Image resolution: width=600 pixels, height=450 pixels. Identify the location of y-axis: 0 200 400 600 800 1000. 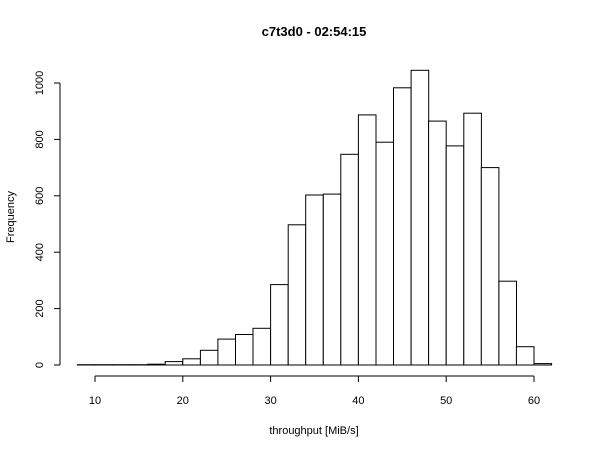
(47, 219).